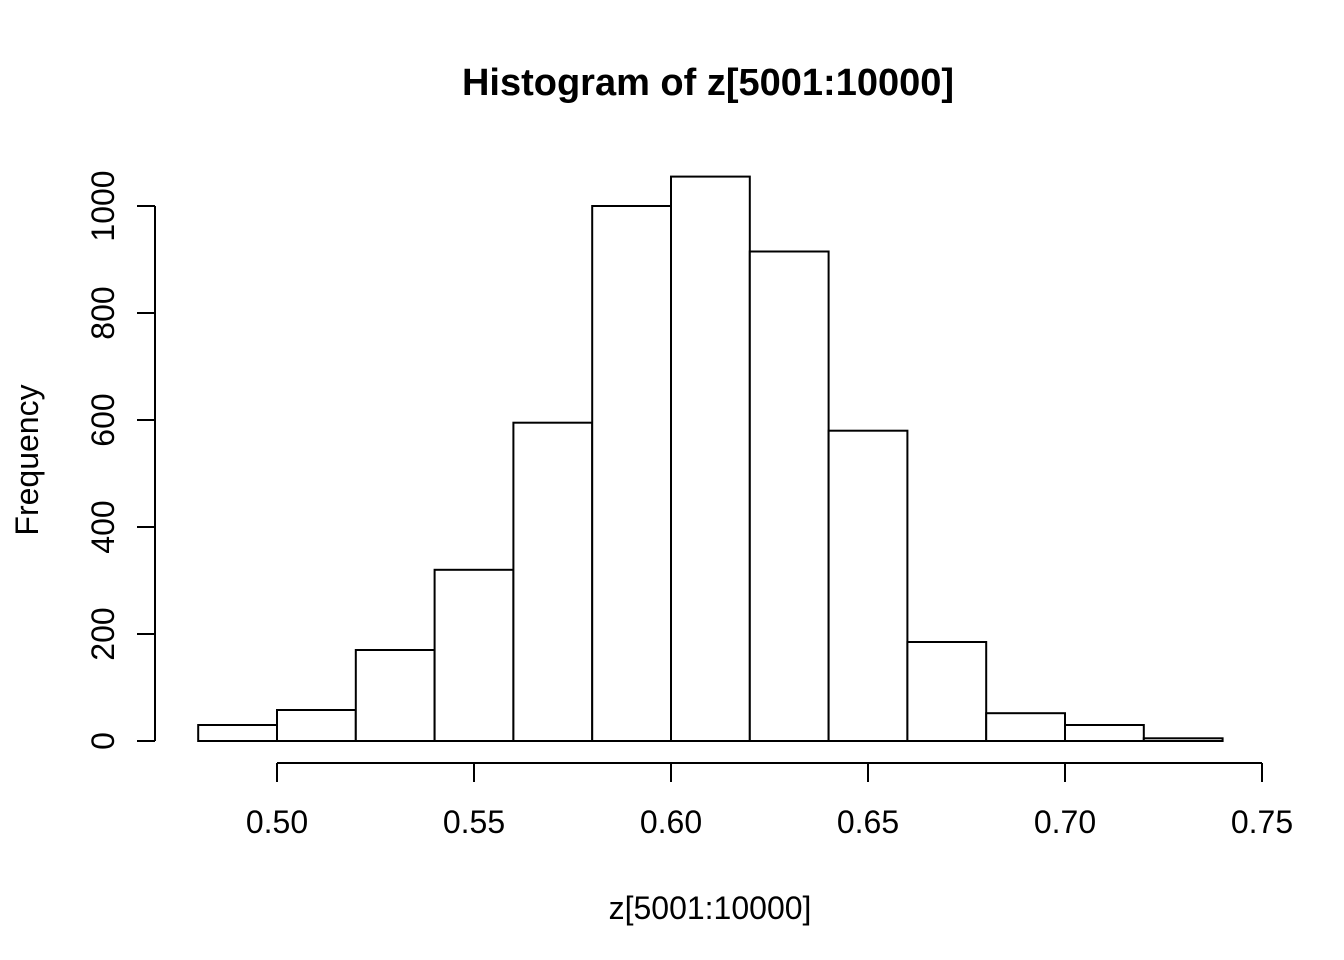 This screenshot has width=1344, height=960. Describe the element at coordinates (474, 822) in the screenshot. I see `x-tick-label: 0.55` at that location.